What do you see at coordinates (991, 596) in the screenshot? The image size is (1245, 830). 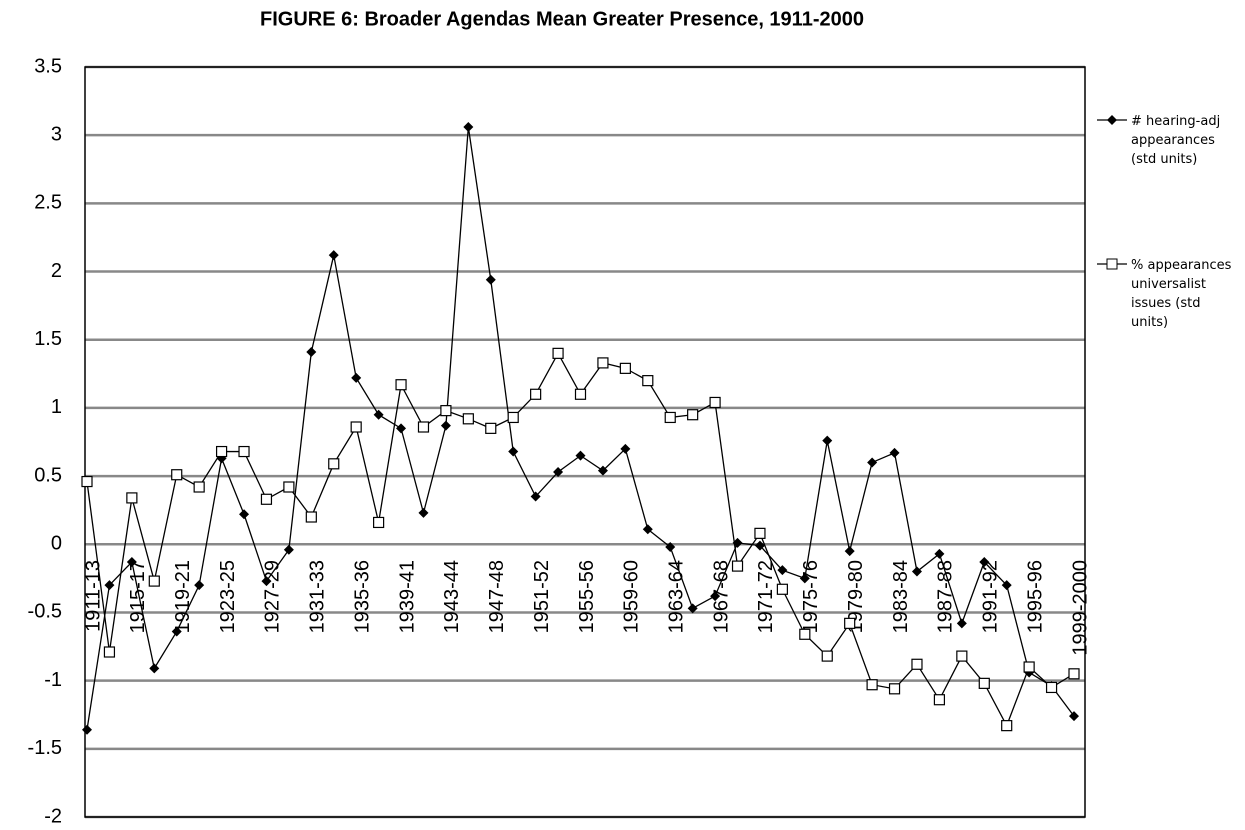 I see `x-tick-label: 1991-92` at bounding box center [991, 596].